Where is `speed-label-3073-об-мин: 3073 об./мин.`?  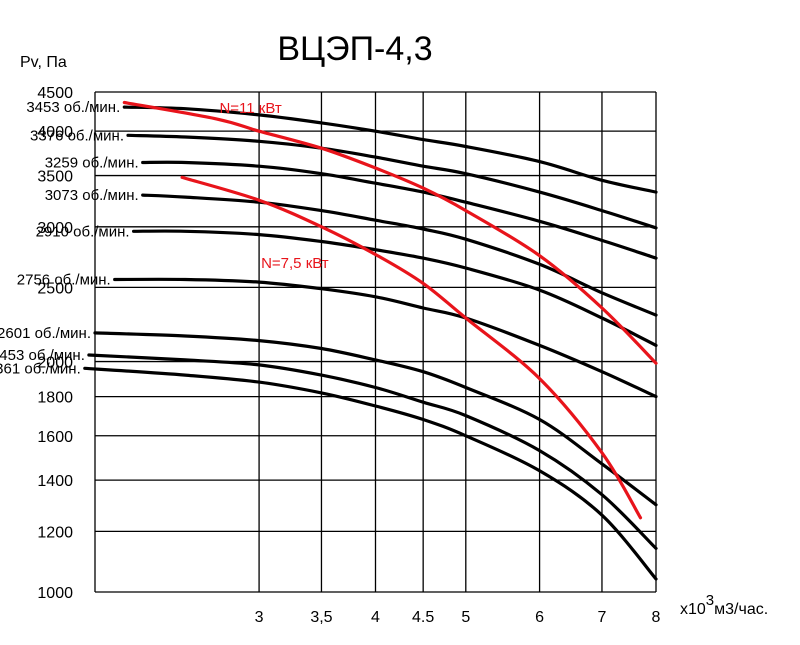
speed-label-3073-об-мин: 3073 об./мин. is located at coordinates (92, 195).